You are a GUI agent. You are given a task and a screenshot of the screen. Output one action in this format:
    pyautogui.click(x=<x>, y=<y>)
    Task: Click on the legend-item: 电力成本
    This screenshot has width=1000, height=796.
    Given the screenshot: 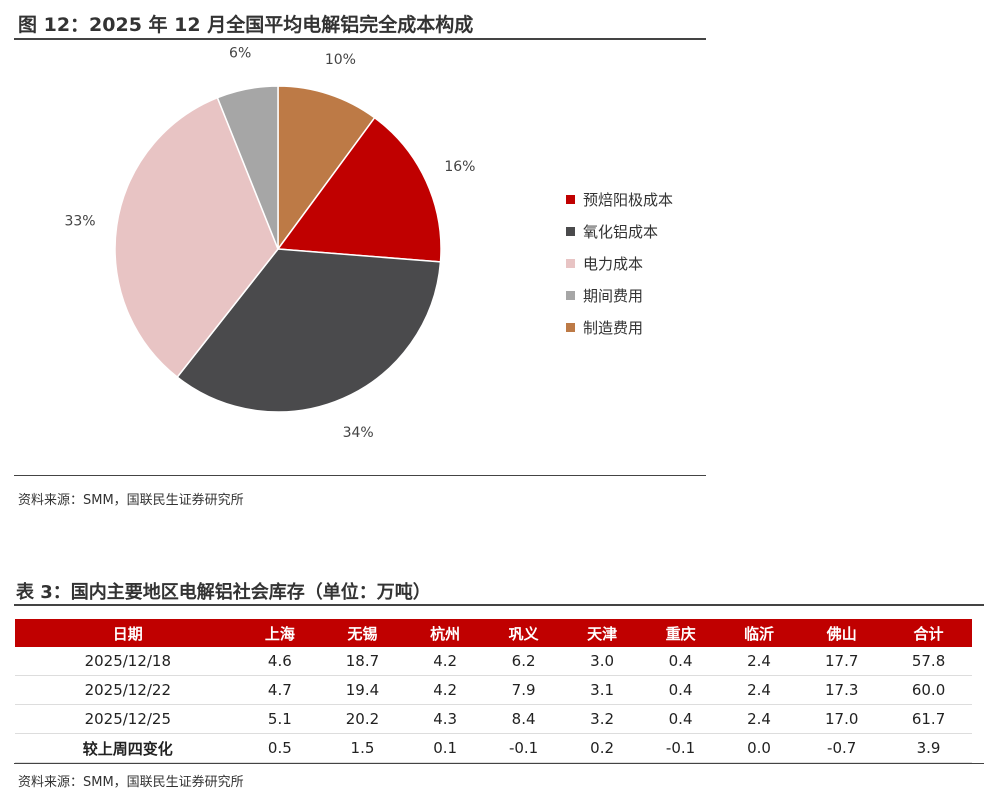 What is the action you would take?
    pyautogui.click(x=619, y=263)
    